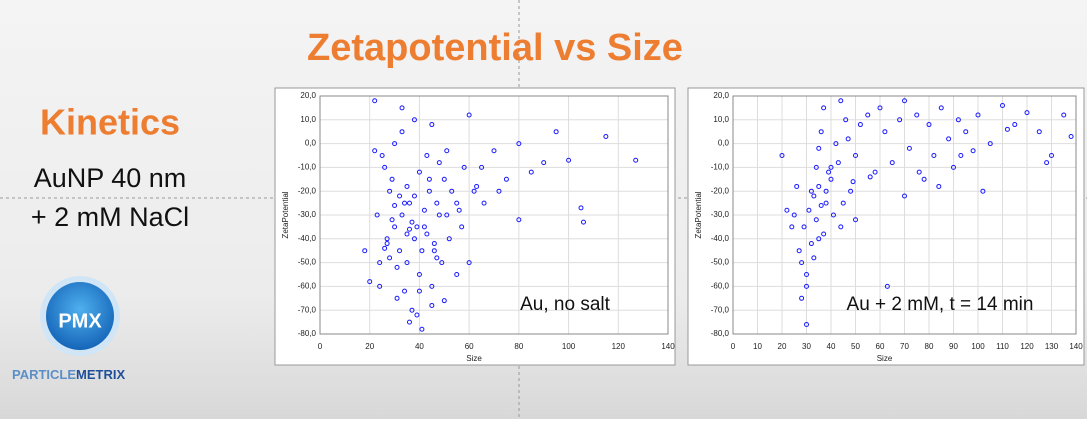  I want to click on y-tick-label: 0,0, so click(724, 143).